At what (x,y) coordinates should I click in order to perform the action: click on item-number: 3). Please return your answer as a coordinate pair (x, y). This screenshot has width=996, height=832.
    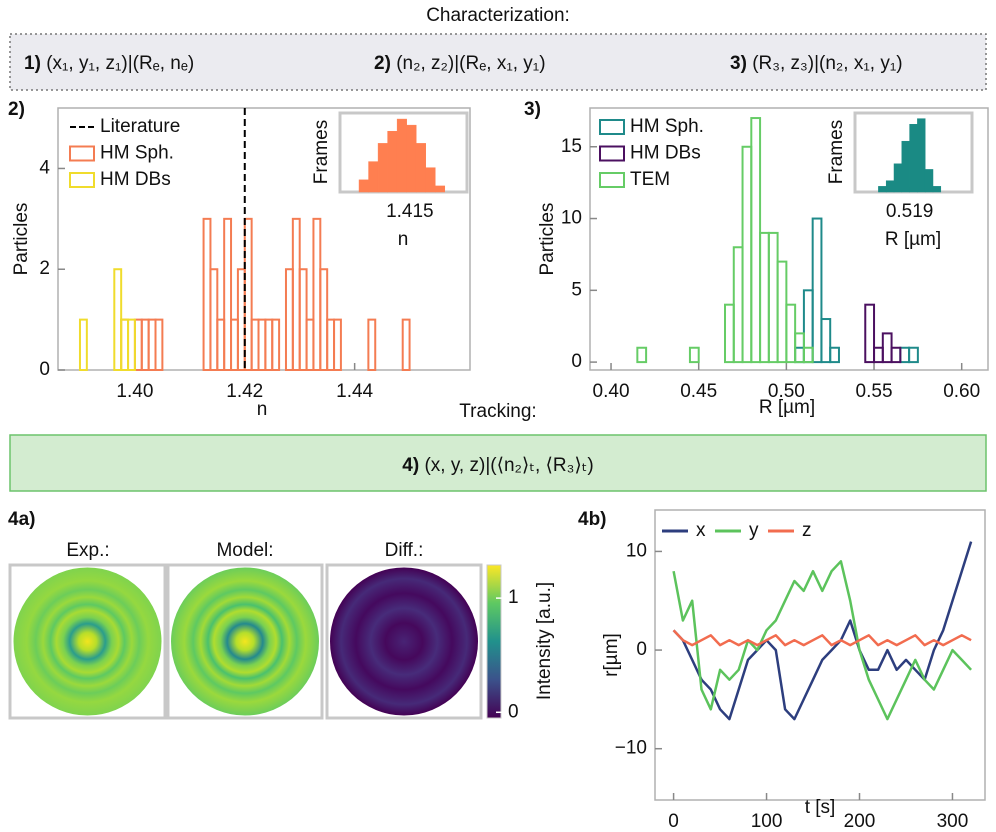
    Looking at the image, I should click on (738, 63).